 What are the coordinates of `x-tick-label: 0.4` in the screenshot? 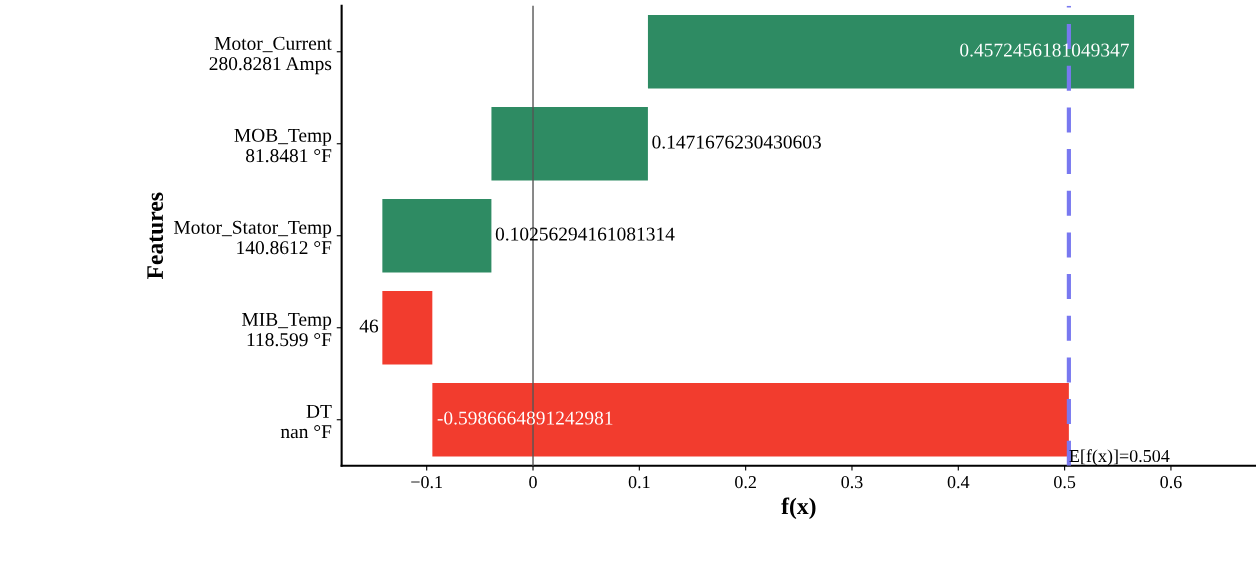 It's located at (958, 482).